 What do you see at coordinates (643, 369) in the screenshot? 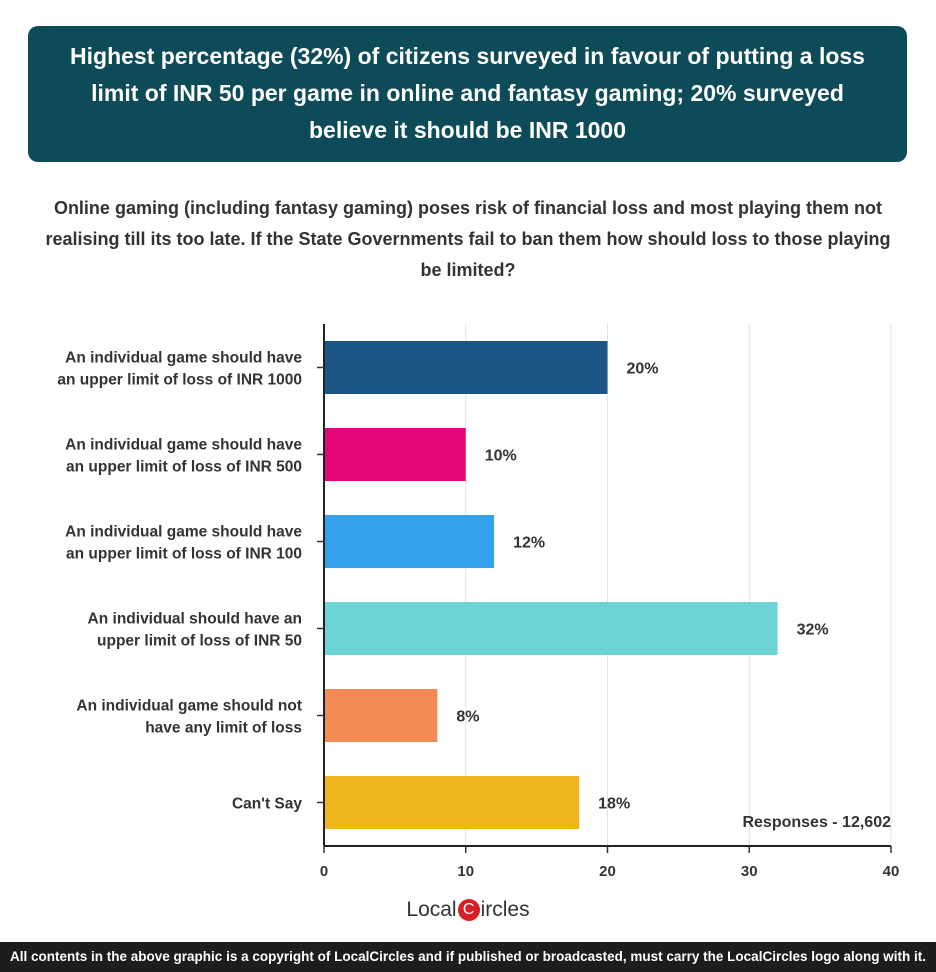
I see `value-label: 20%` at bounding box center [643, 369].